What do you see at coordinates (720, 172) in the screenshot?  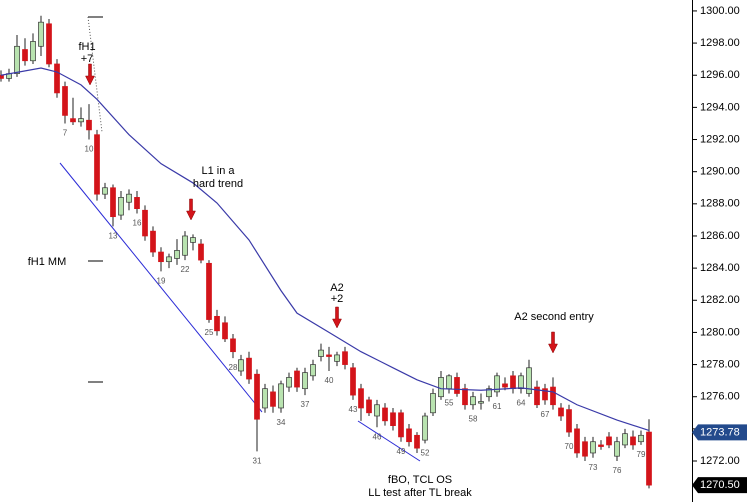 I see `y-tick-label: 1290.00` at bounding box center [720, 172].